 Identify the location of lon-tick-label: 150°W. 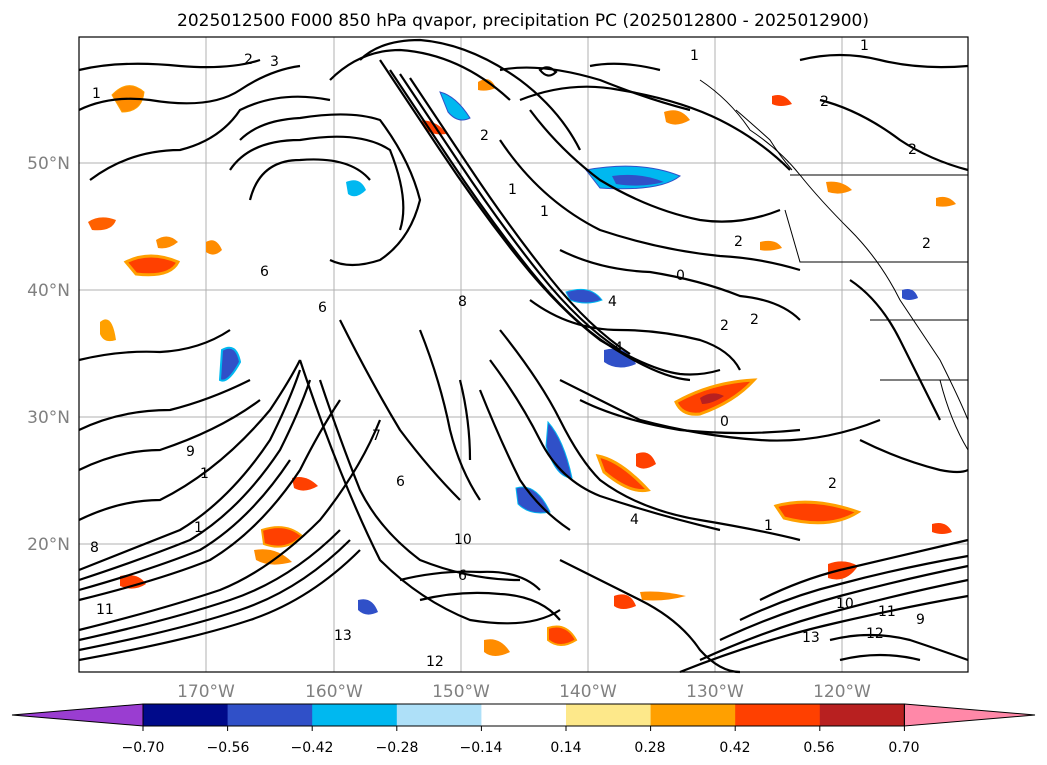
(461, 692).